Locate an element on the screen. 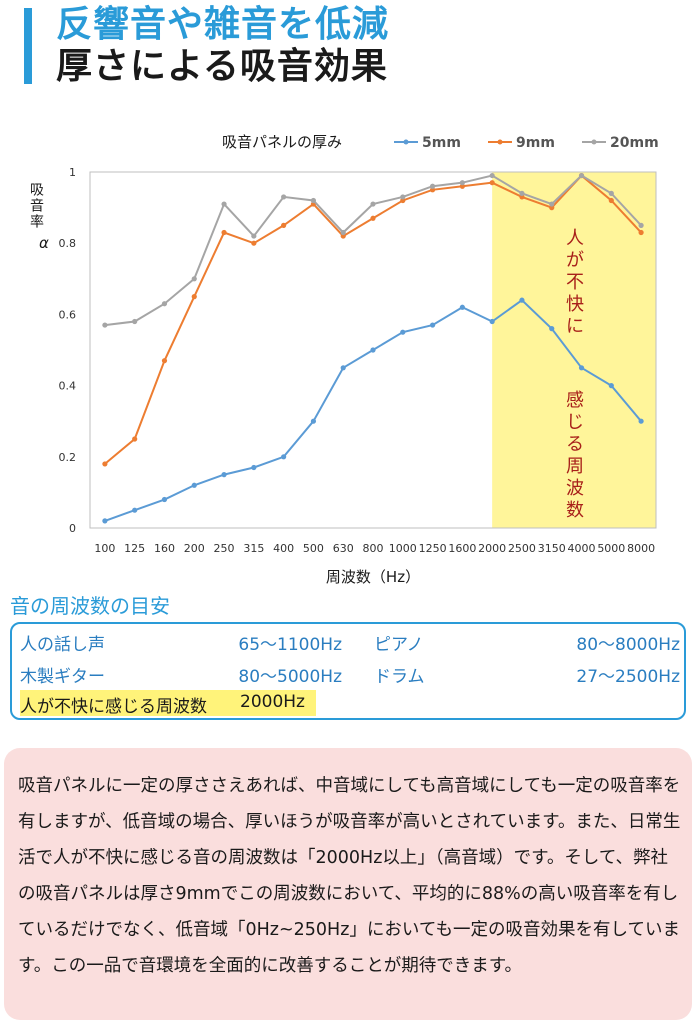  annotation-char: 快 is located at coordinates (575, 304).